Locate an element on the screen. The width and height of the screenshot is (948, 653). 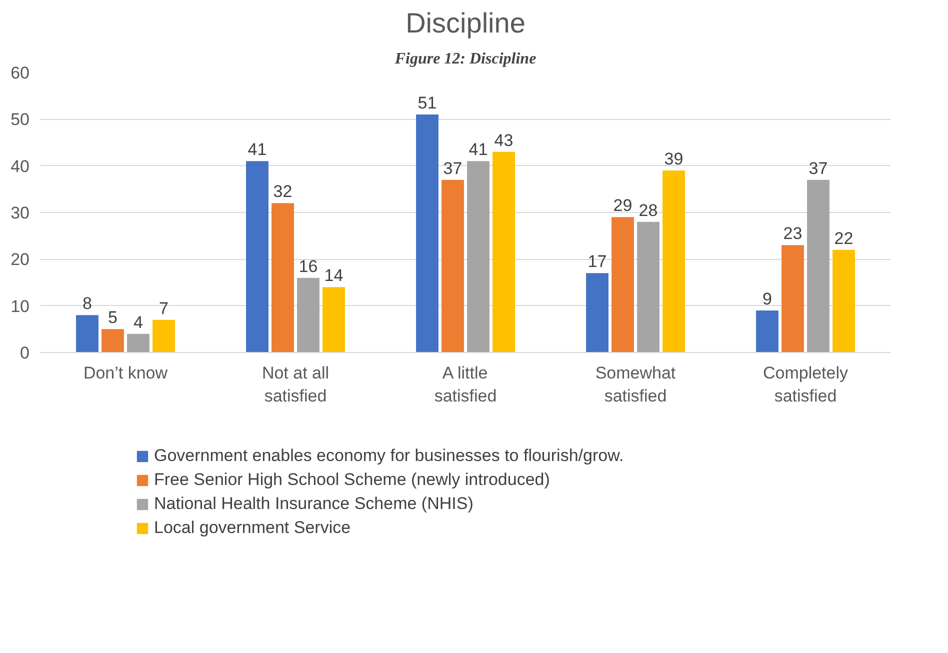
data-label: 8 is located at coordinates (87, 304).